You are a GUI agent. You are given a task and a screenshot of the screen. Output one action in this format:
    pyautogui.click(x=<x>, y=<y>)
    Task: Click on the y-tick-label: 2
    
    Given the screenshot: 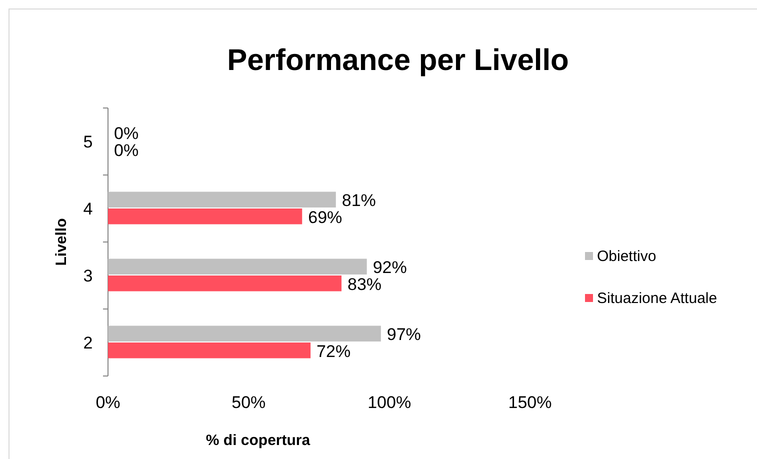 What is the action you would take?
    pyautogui.click(x=88, y=343)
    